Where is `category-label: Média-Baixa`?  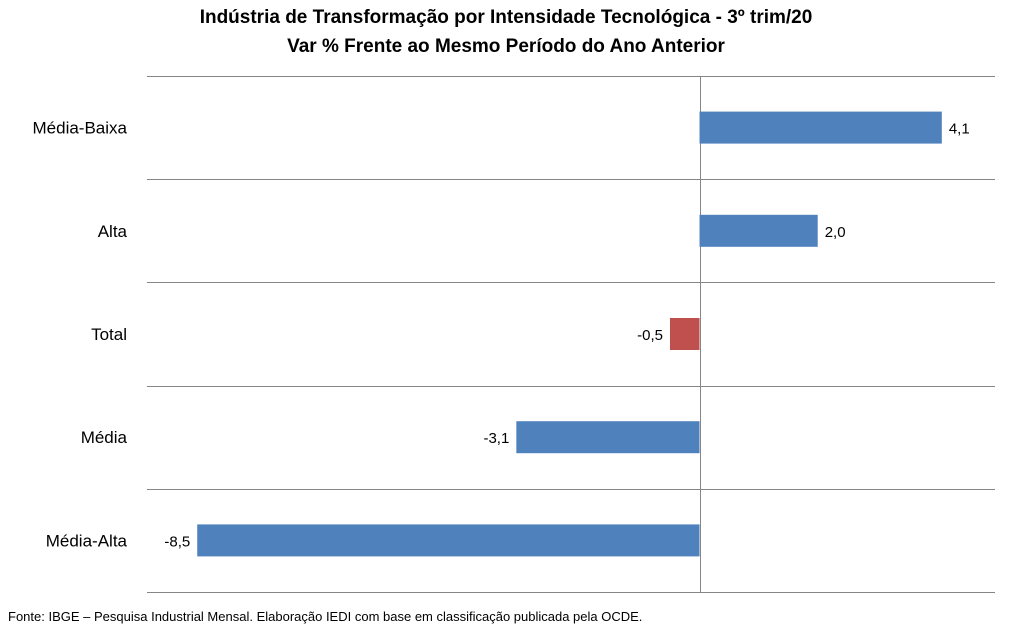
category-label: Média-Baixa is located at coordinates (80, 128).